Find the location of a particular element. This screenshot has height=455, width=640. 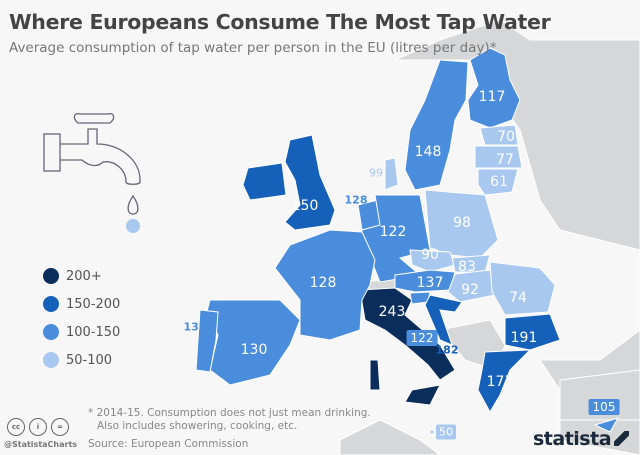

value-label-lithuania: 61 is located at coordinates (499, 182).